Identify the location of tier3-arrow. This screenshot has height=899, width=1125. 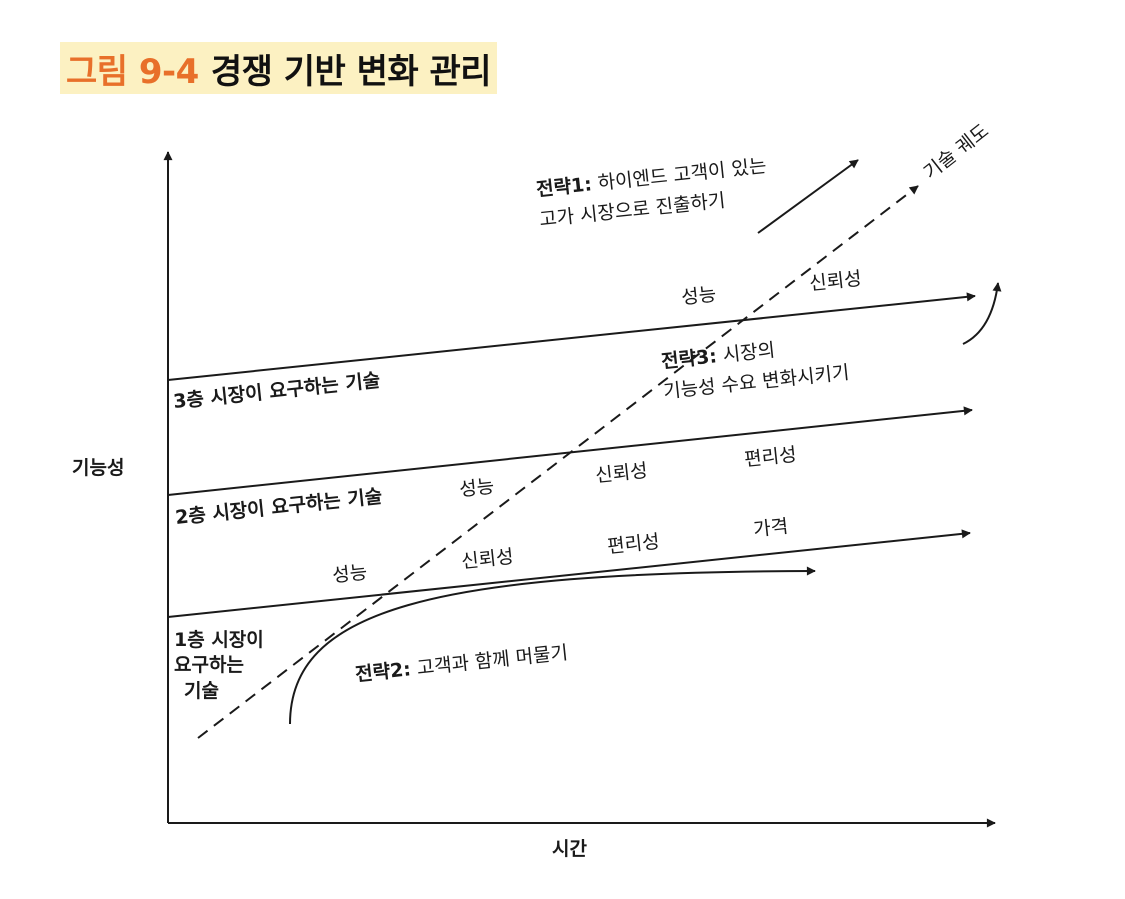
(571, 336).